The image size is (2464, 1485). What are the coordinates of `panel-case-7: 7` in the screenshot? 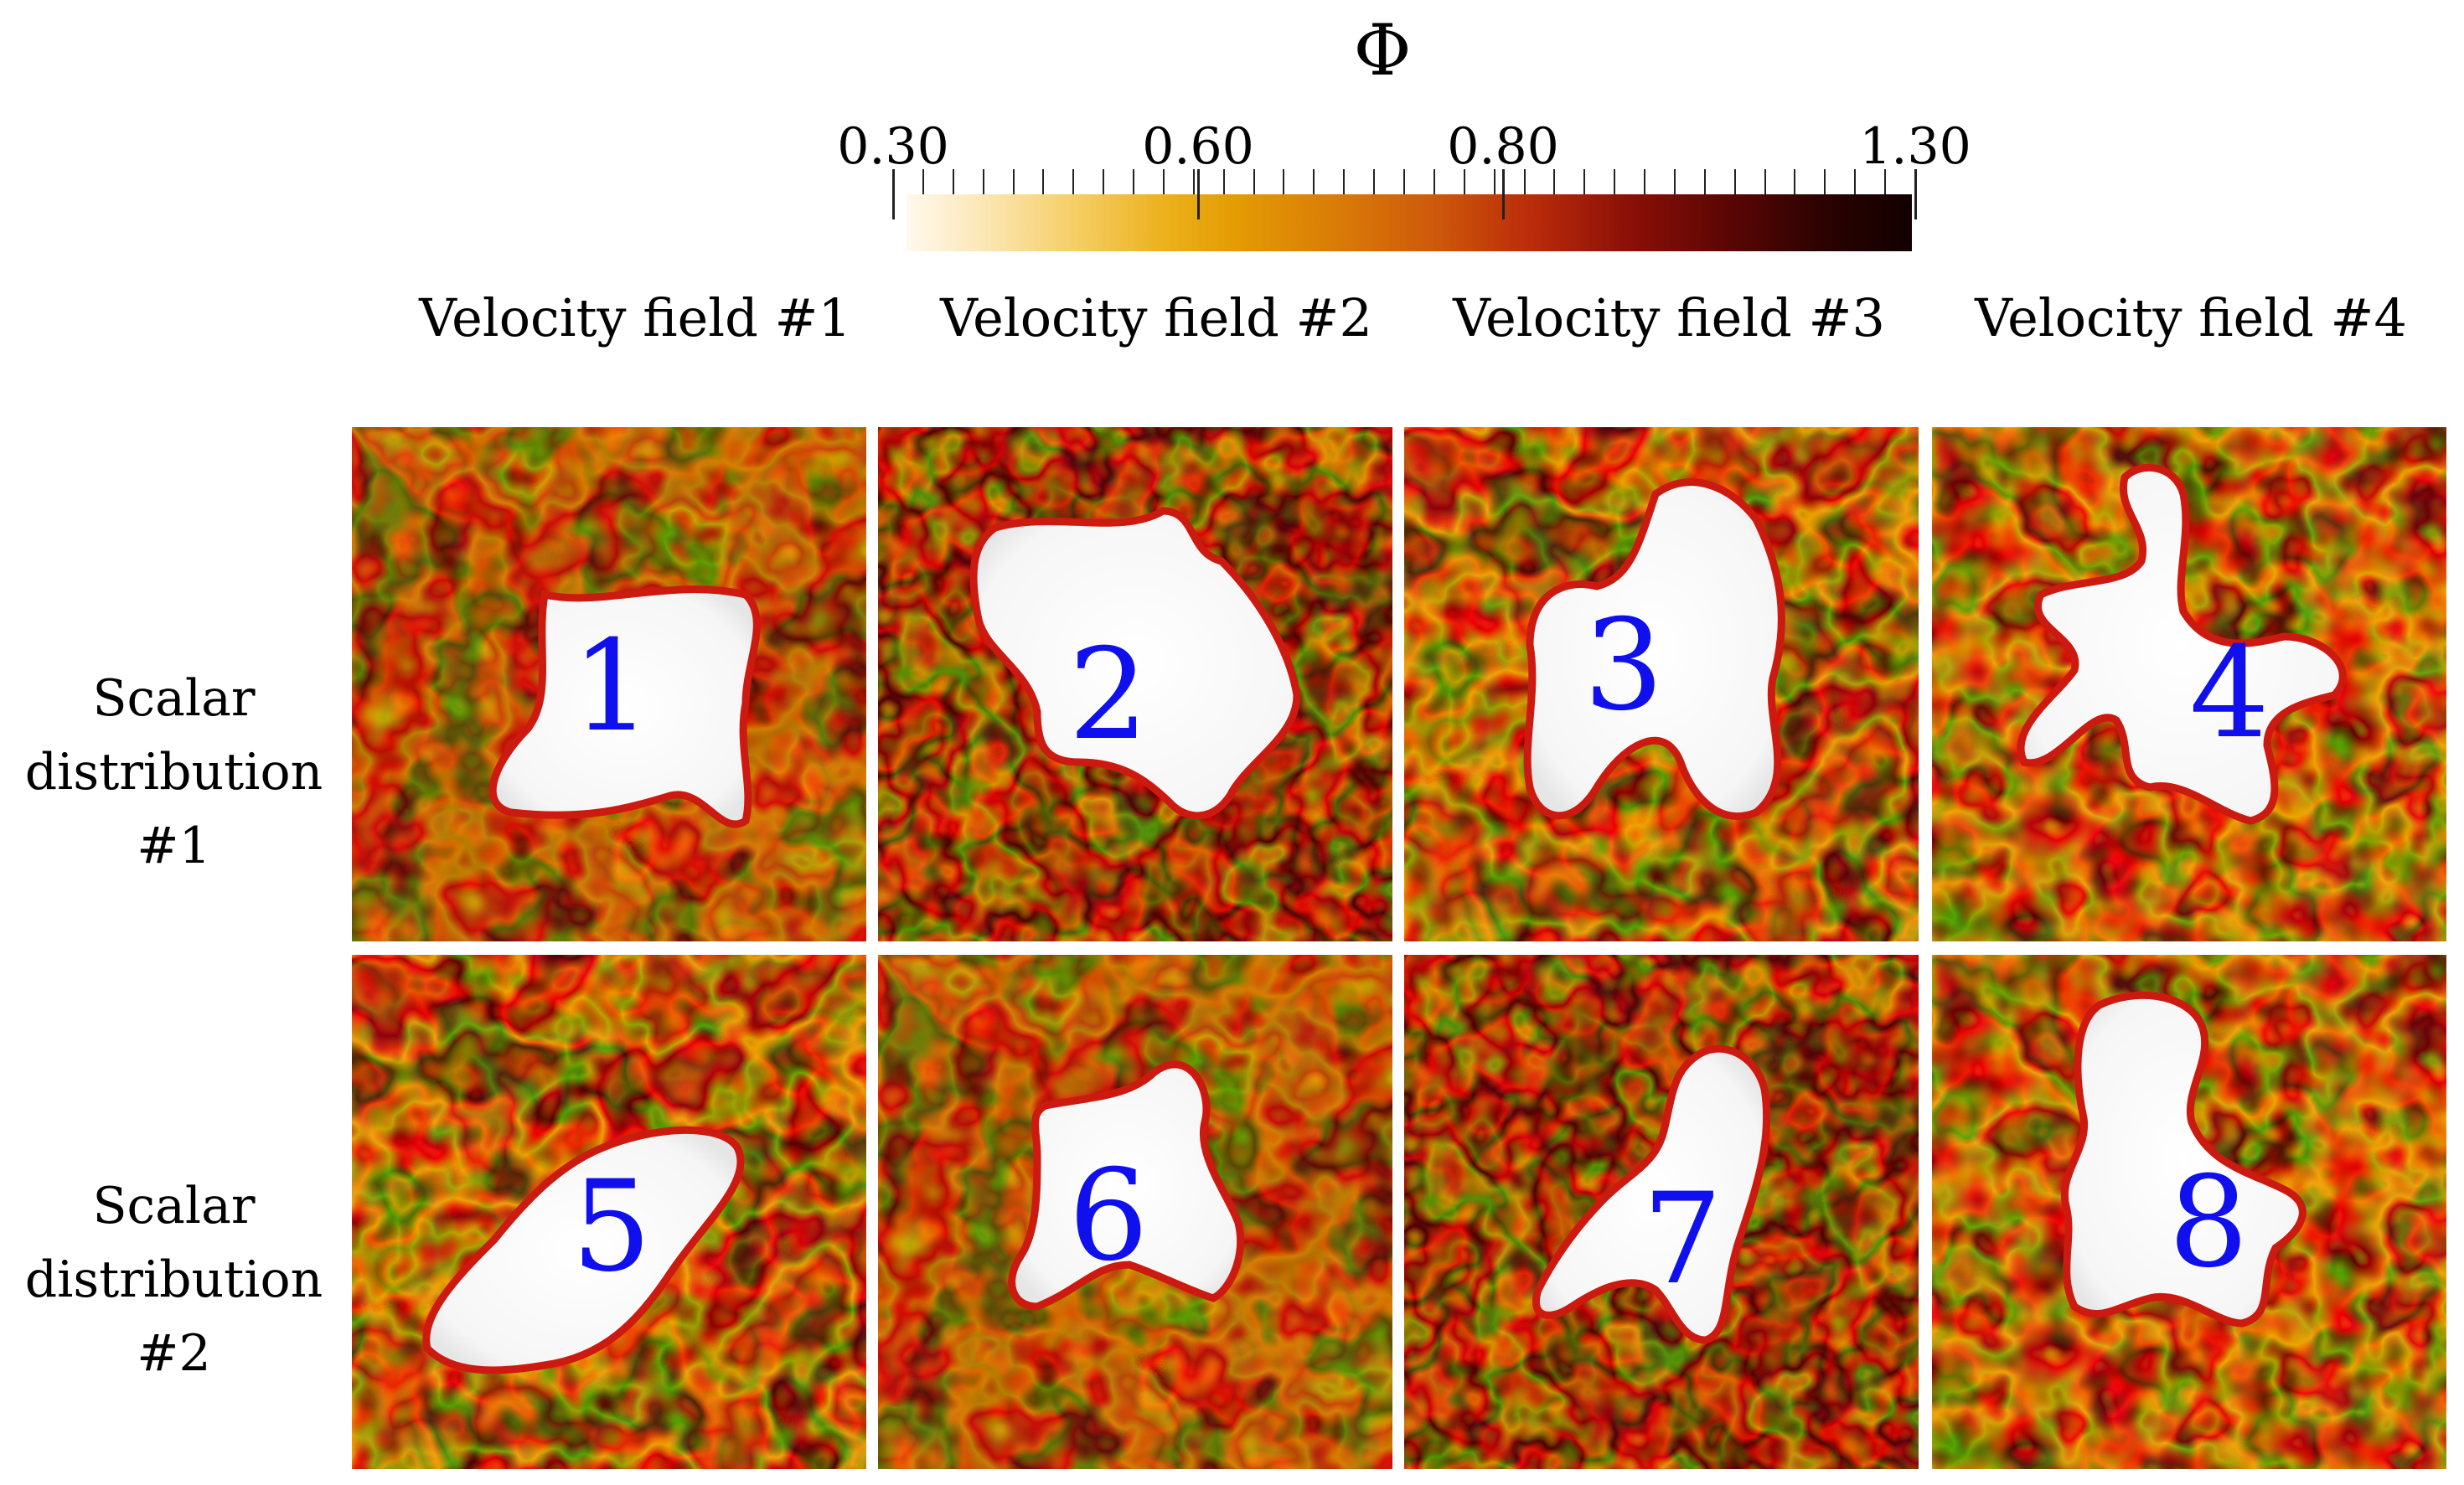 It's located at (1661, 1212).